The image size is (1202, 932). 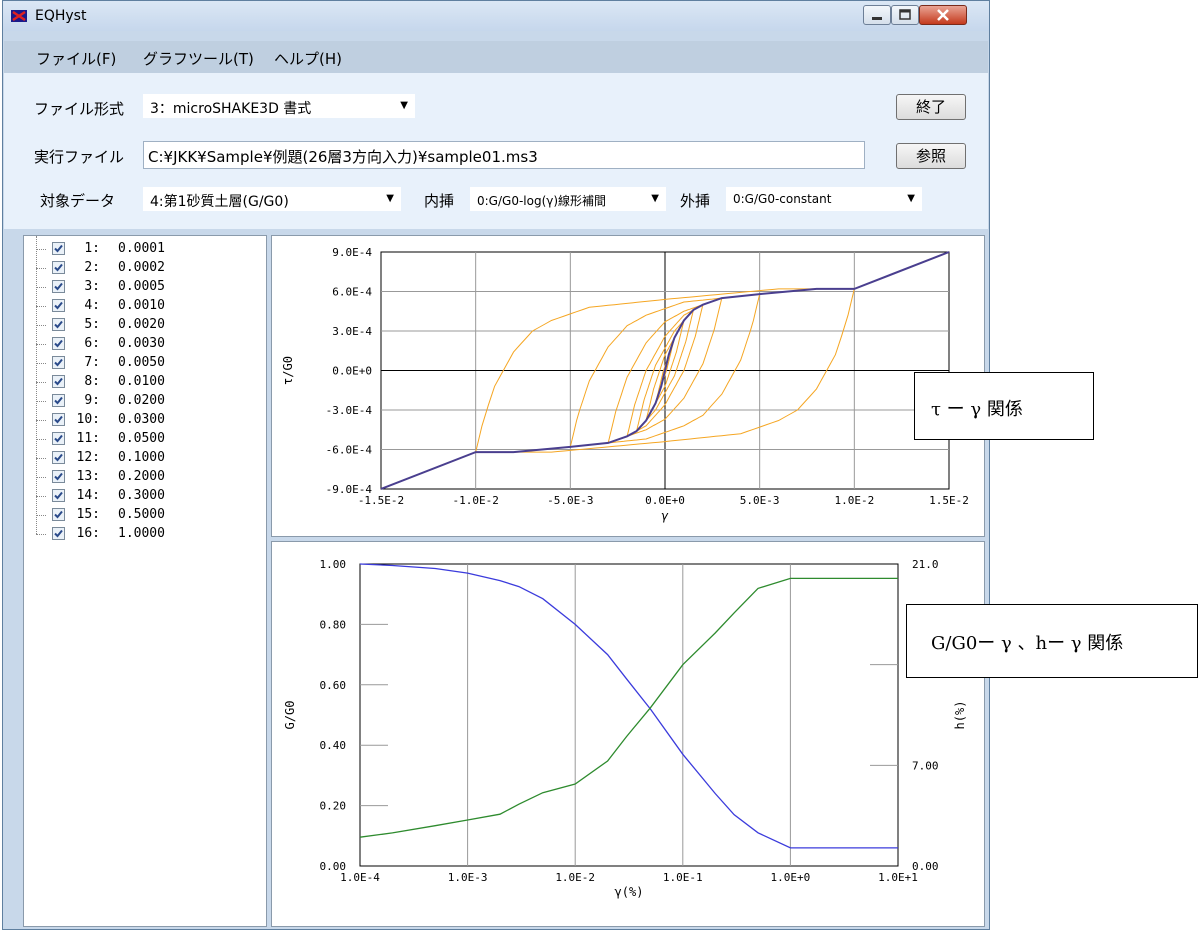 What do you see at coordinates (352, 252) in the screenshot?
I see `y-tick-label: 9.0E-4` at bounding box center [352, 252].